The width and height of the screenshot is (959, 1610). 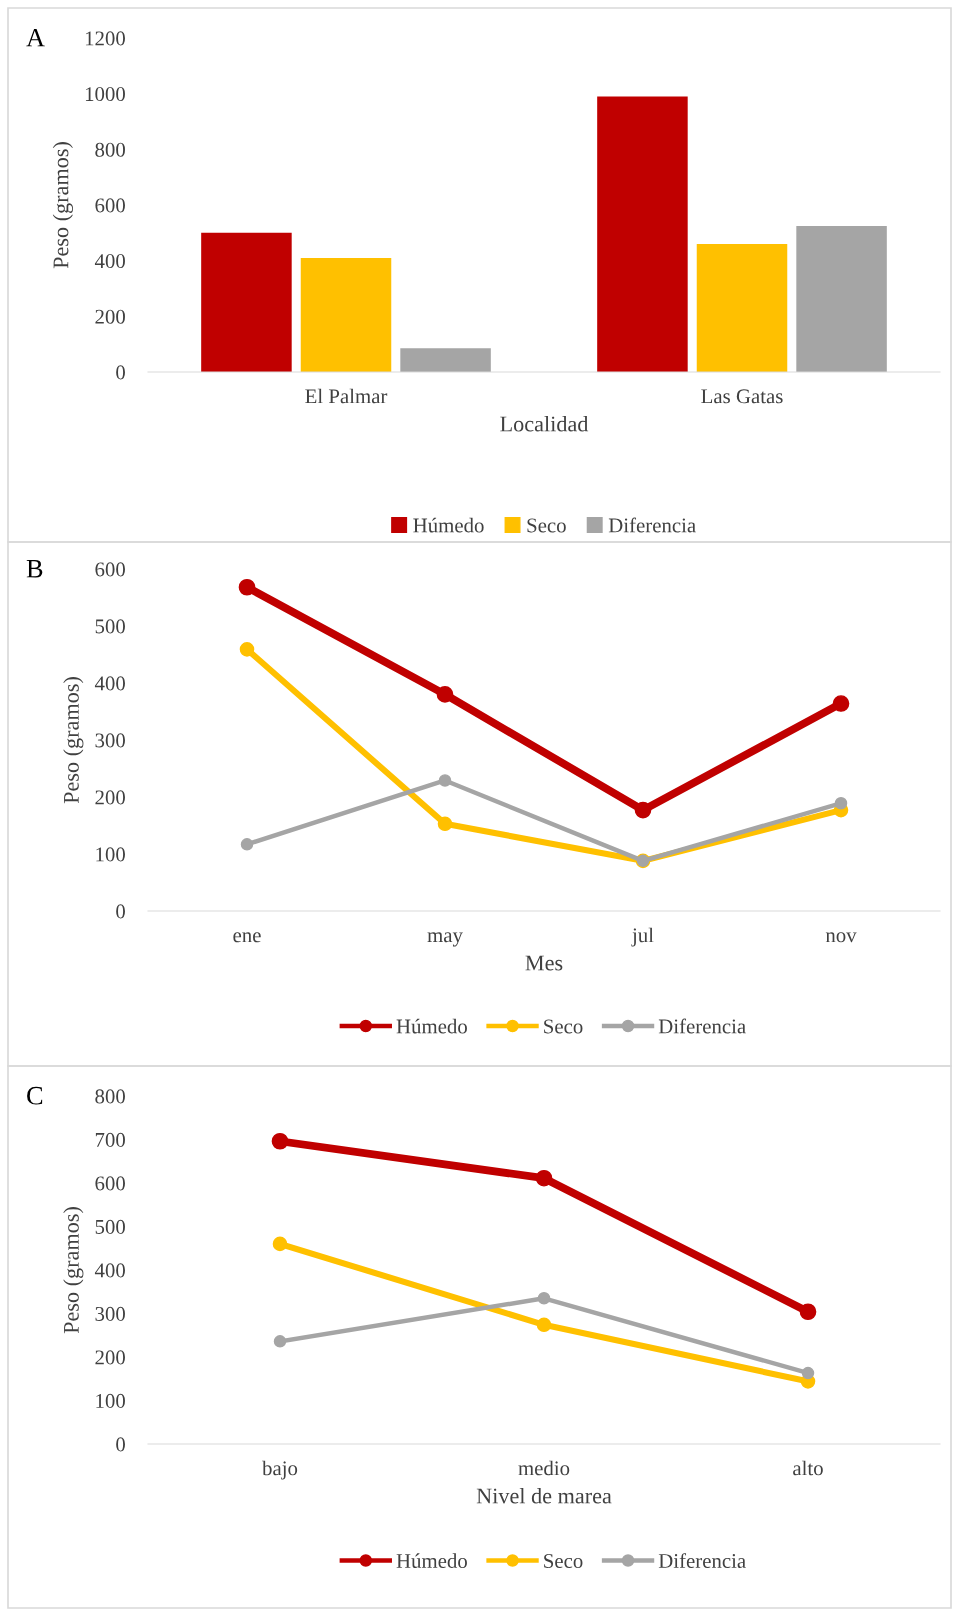 I want to click on x-tick-label: Las Gatas, so click(x=742, y=396).